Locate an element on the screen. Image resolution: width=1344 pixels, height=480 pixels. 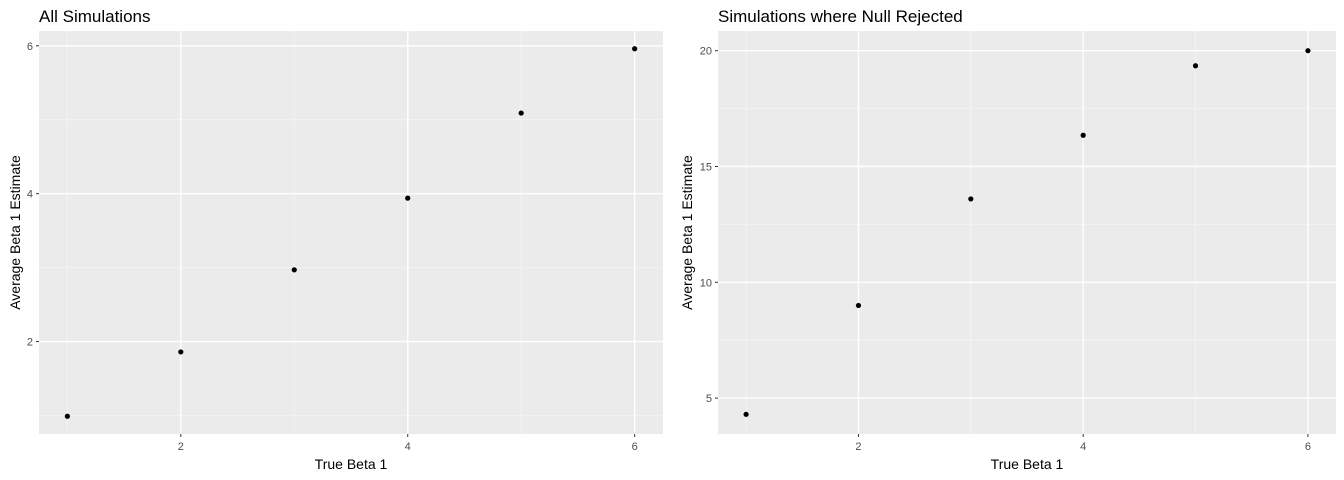
y-tick-label-right: 10 is located at coordinates (706, 283).